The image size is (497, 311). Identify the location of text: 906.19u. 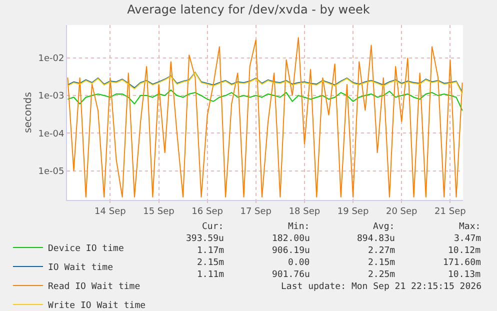
(291, 251).